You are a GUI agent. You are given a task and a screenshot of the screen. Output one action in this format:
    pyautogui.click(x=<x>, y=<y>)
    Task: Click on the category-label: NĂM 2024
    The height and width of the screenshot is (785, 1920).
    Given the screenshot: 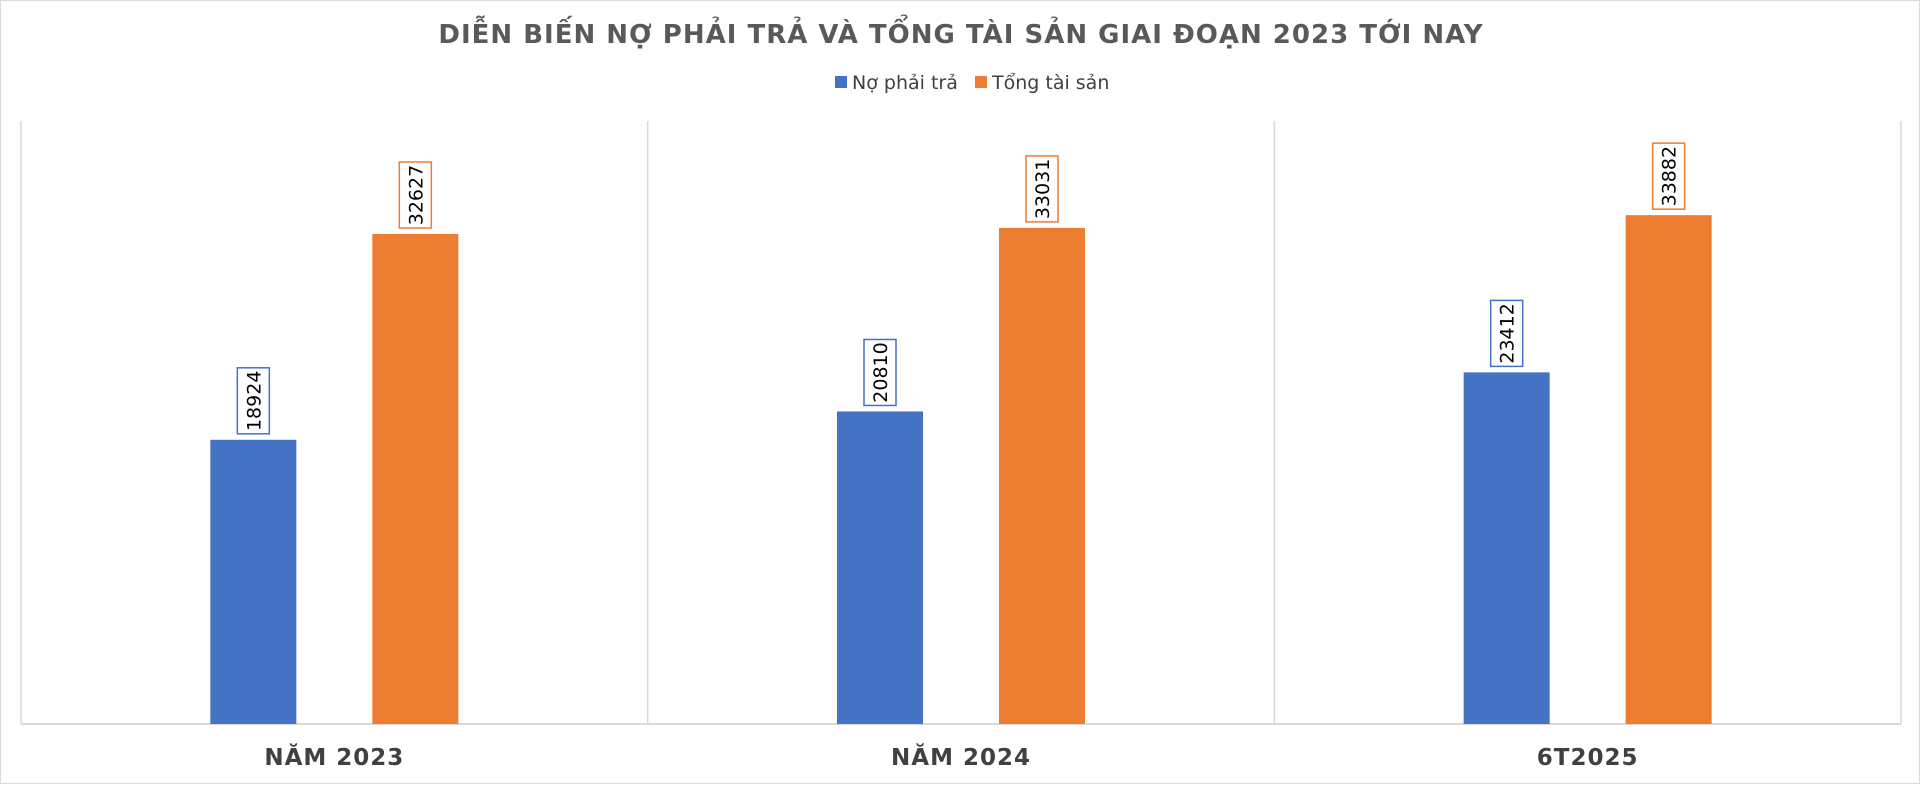 What is the action you would take?
    pyautogui.click(x=961, y=757)
    